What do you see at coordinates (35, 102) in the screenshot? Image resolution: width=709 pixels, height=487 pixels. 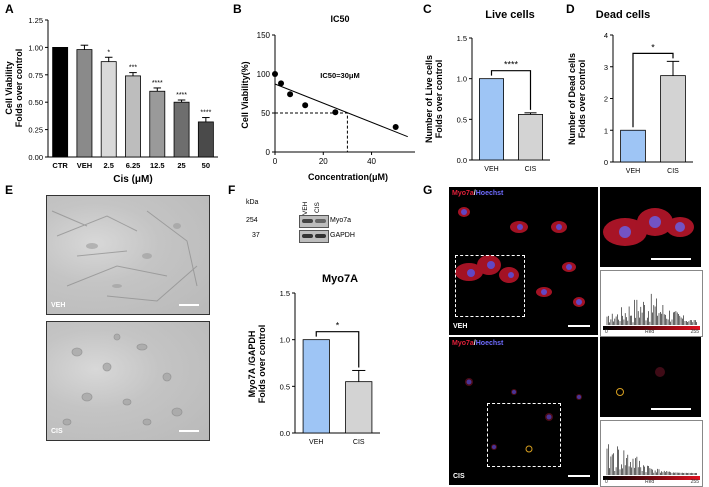 I see `y-tick-label: 0.50` at bounding box center [35, 102].